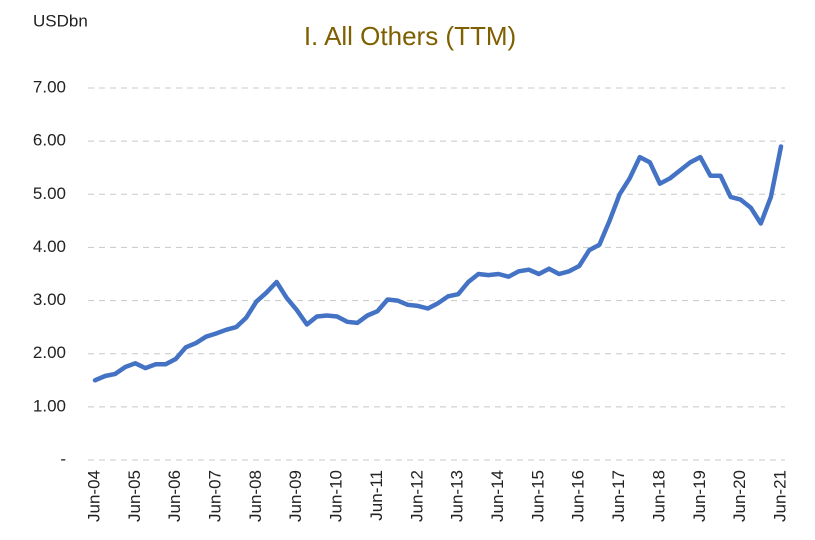 Image resolution: width=815 pixels, height=540 pixels. What do you see at coordinates (537, 496) in the screenshot?
I see `x-tick-label: Jun-15` at bounding box center [537, 496].